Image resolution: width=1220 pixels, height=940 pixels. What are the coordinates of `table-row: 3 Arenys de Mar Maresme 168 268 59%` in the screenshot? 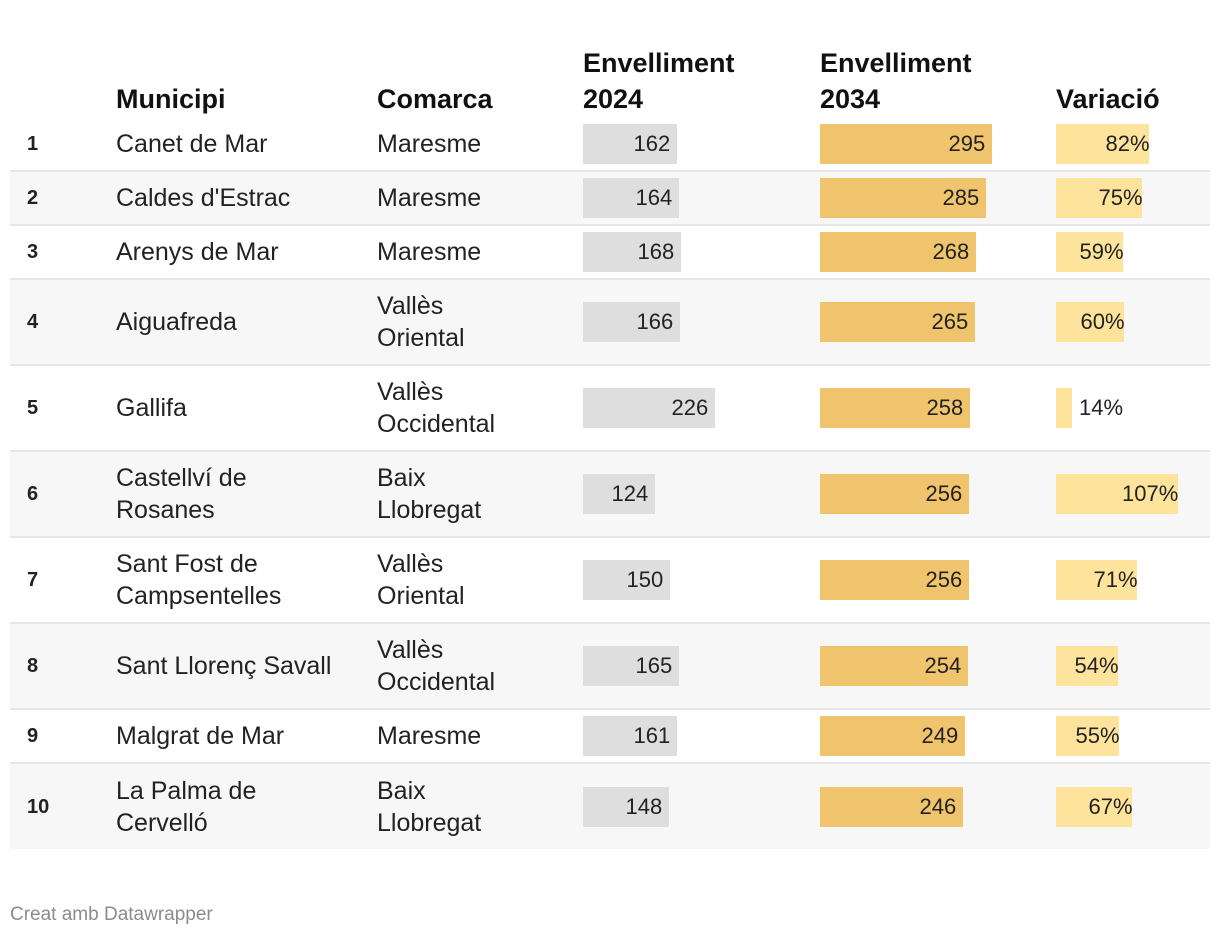 It's located at (610, 252).